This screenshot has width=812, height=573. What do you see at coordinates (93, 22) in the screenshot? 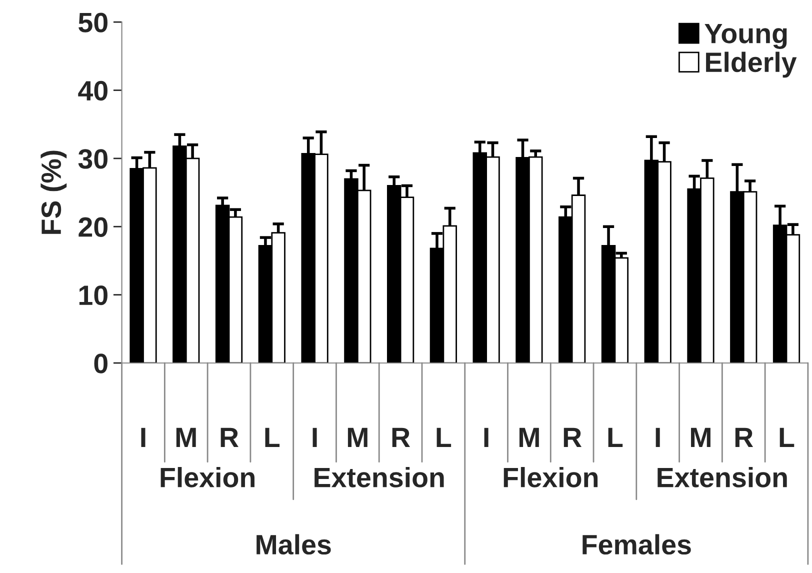
I see `y-tick-label: 50` at bounding box center [93, 22].